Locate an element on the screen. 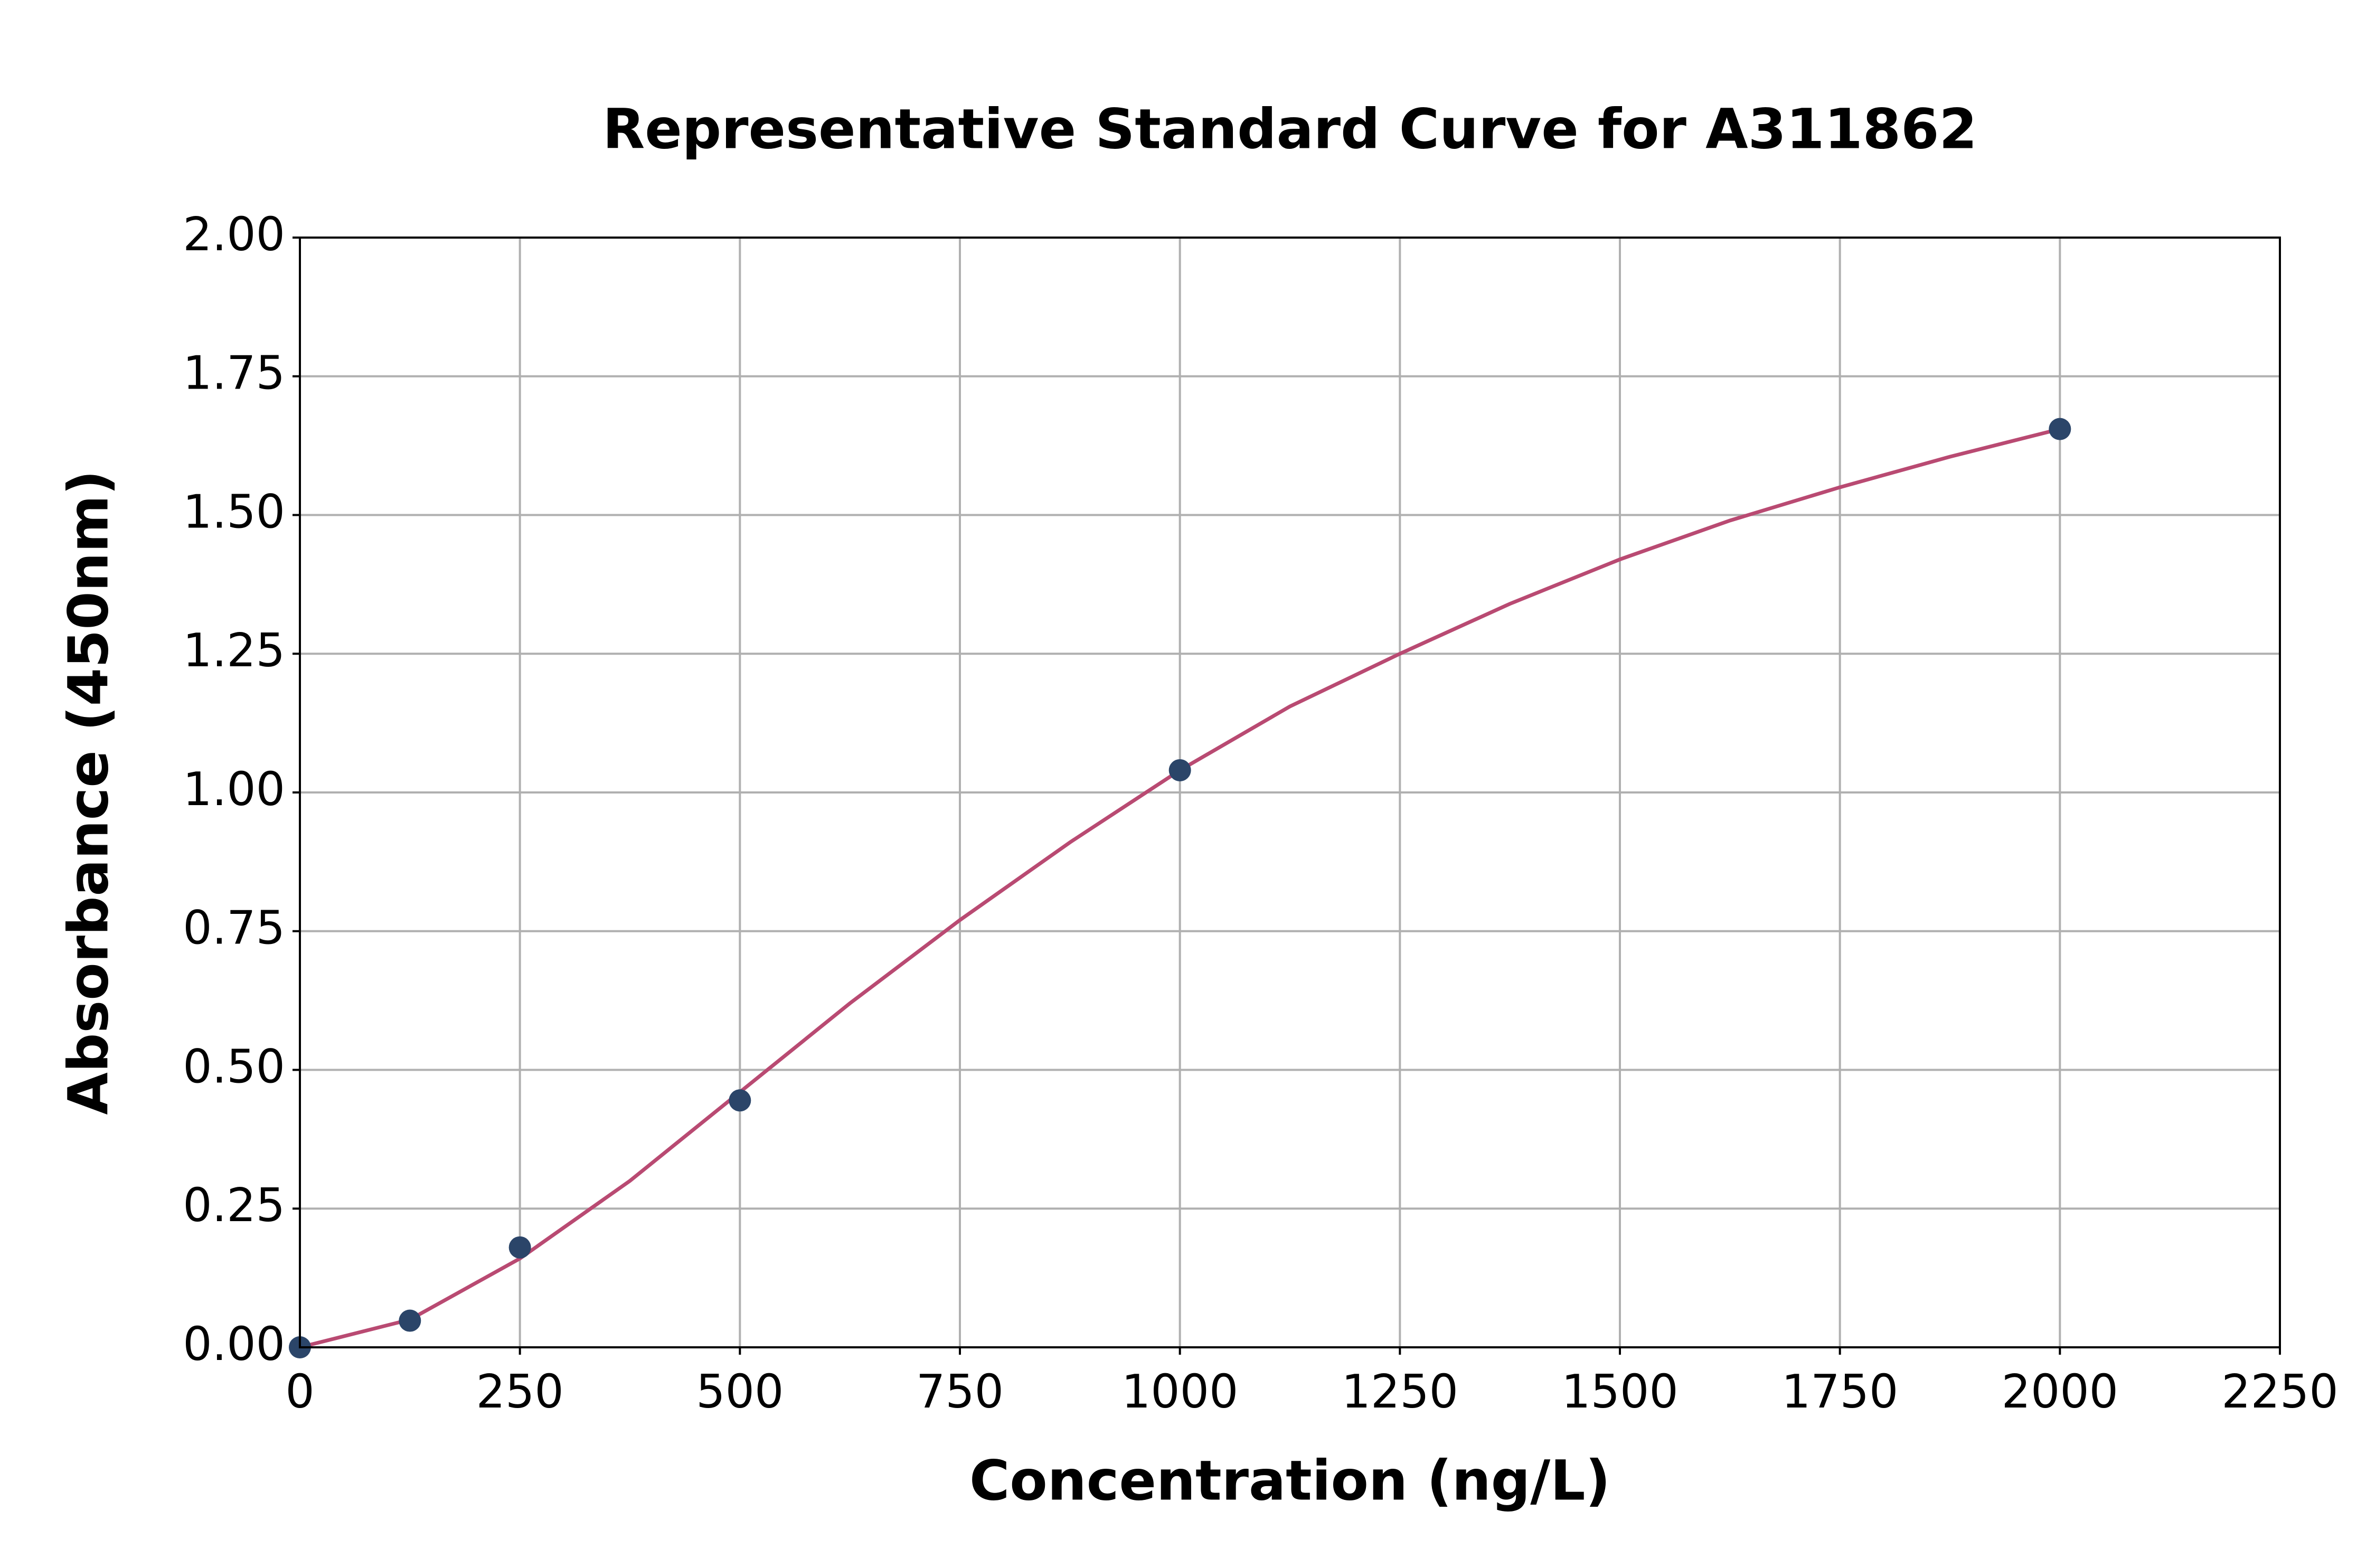  x-tick-label: 1000 is located at coordinates (1180, 1392).